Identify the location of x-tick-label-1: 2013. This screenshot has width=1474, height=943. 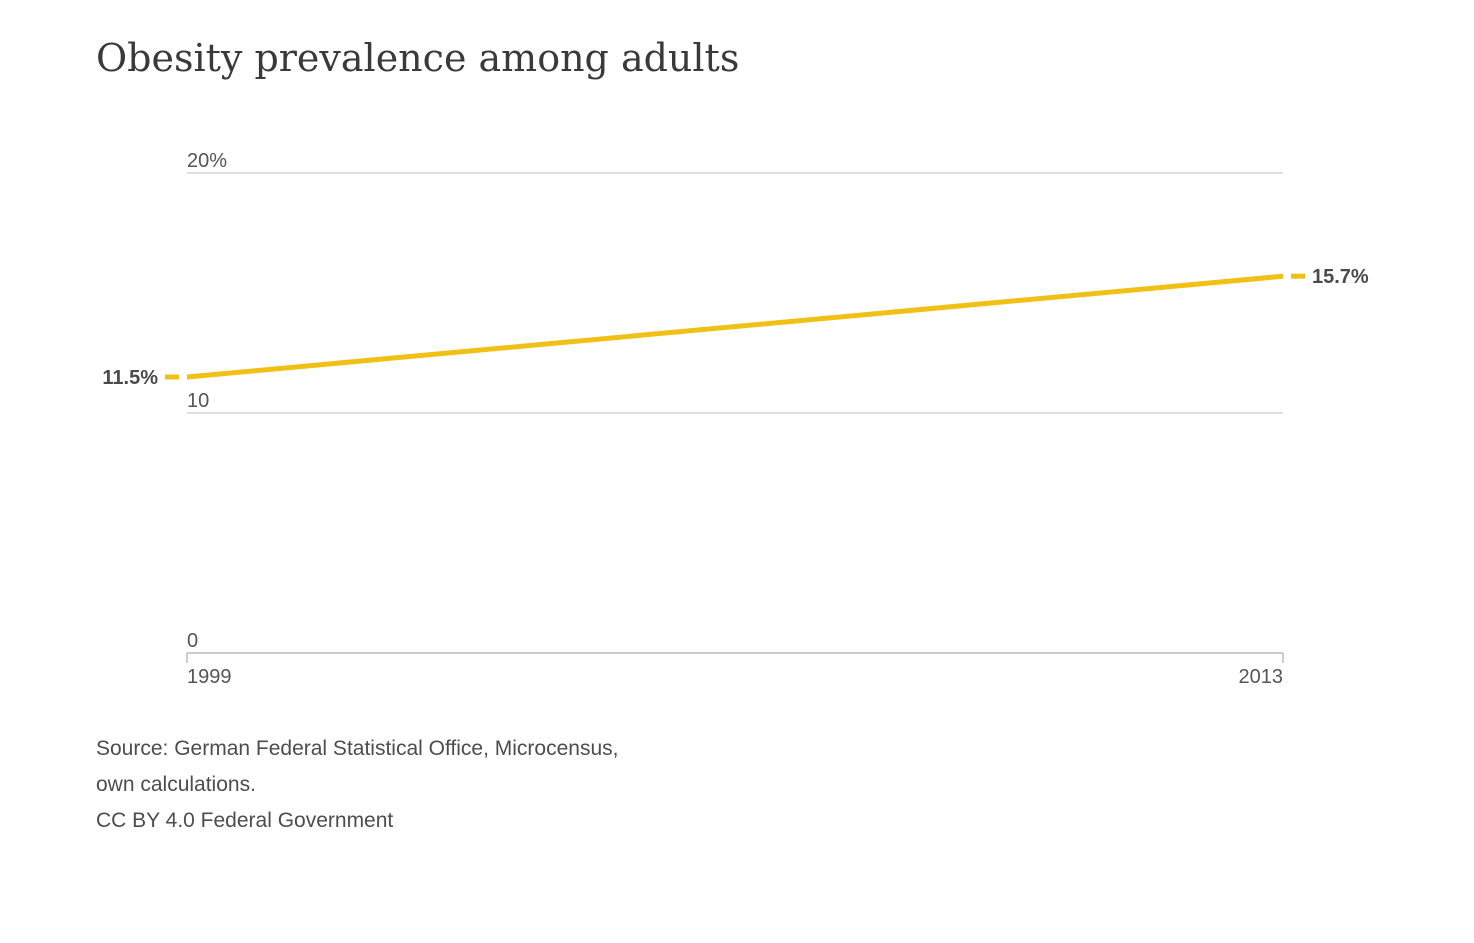
(1261, 677).